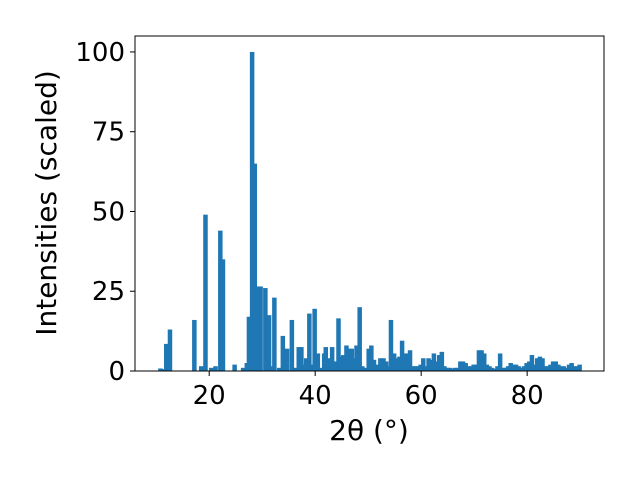 The width and height of the screenshot is (640, 480). I want to click on y-tick-label: 75, so click(108, 133).